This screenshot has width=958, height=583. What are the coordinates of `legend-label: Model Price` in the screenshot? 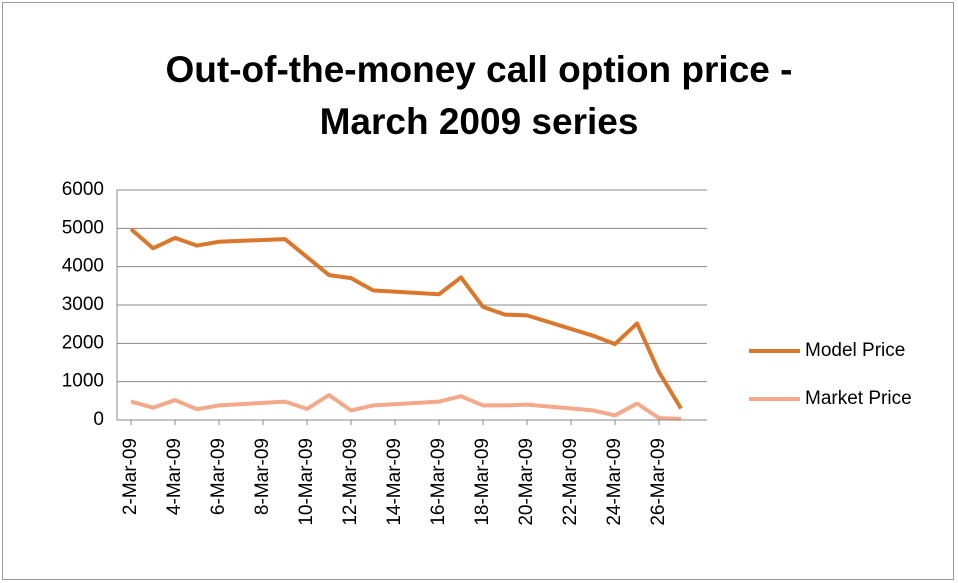 It's located at (855, 350).